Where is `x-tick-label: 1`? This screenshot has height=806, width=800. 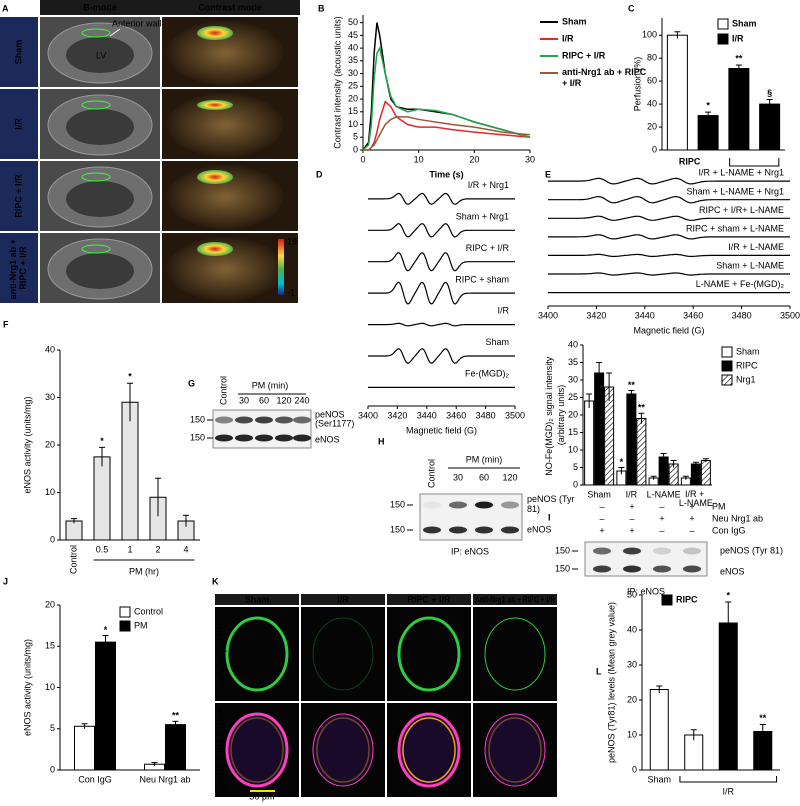 x-tick-label: 1 is located at coordinates (129, 549).